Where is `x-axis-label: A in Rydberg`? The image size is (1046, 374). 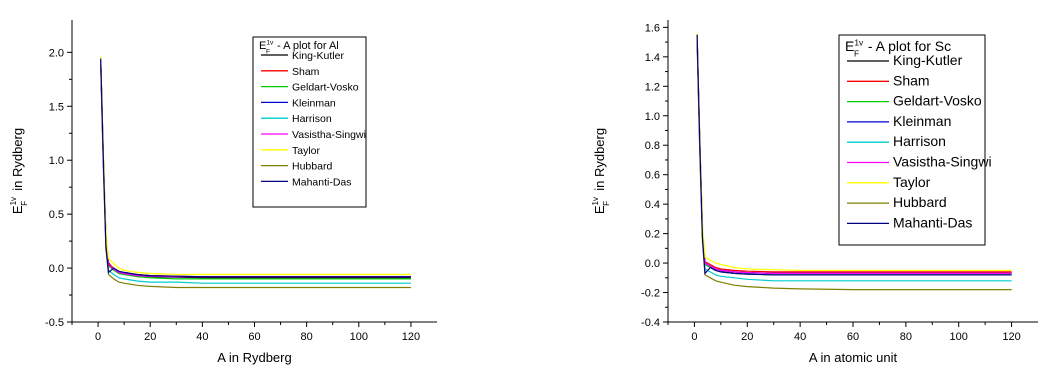
x-axis-label: A in Rydberg is located at coordinates (254, 357).